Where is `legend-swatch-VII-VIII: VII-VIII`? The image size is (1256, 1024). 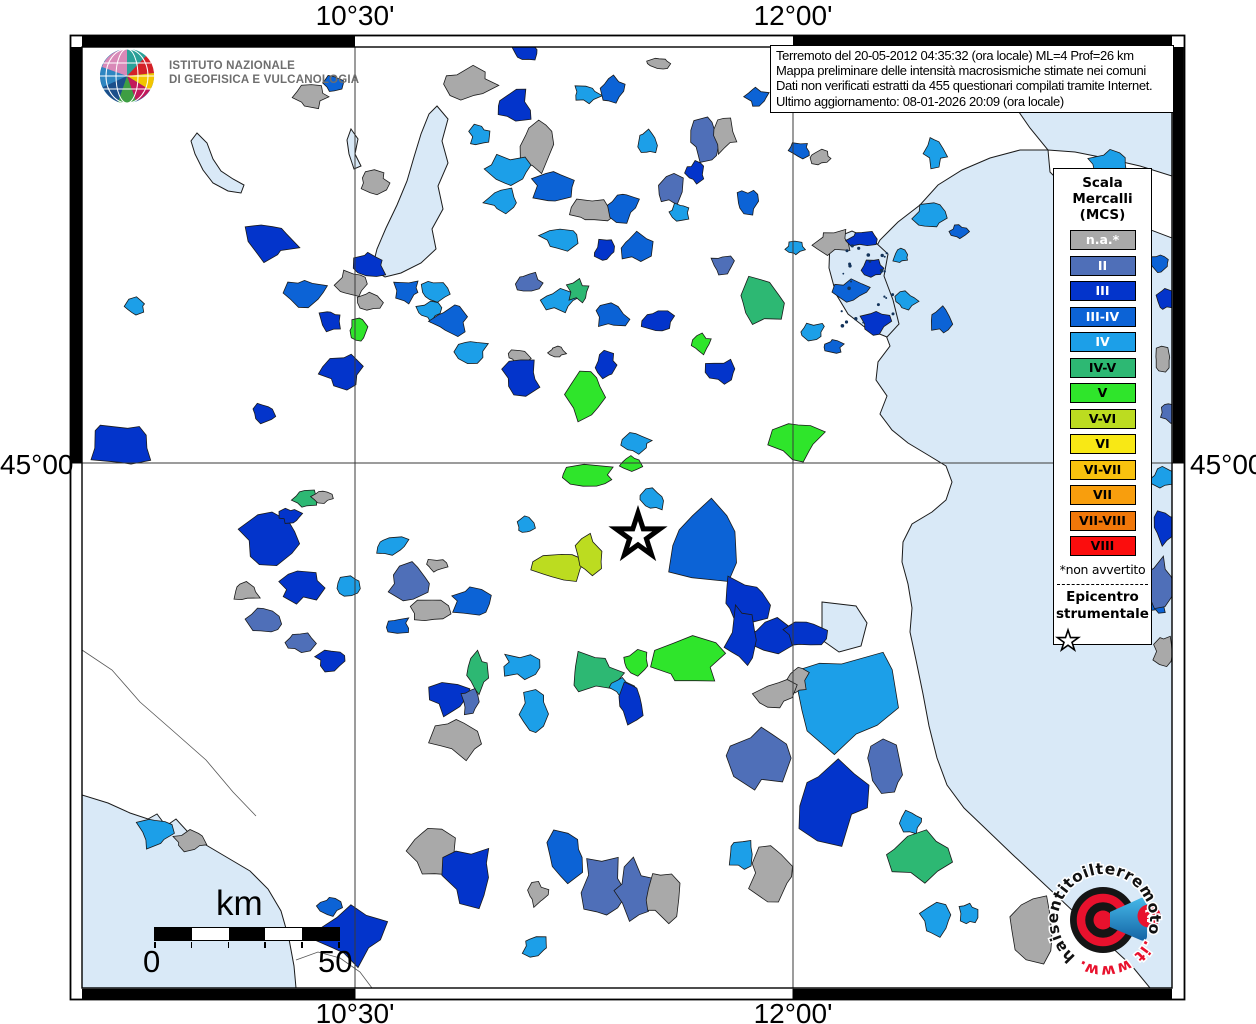 legend-swatch-VII-VIII: VII-VIII is located at coordinates (1102, 520).